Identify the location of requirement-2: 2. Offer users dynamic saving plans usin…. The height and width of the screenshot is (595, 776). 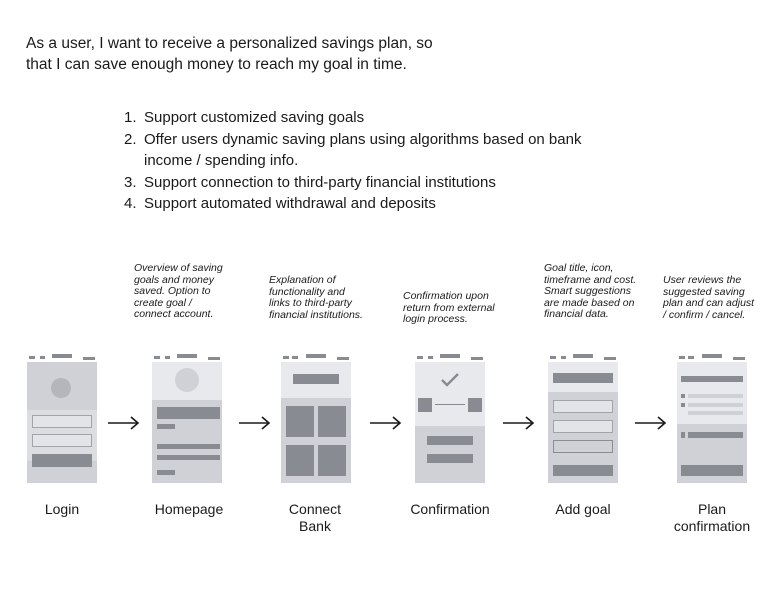
(353, 150).